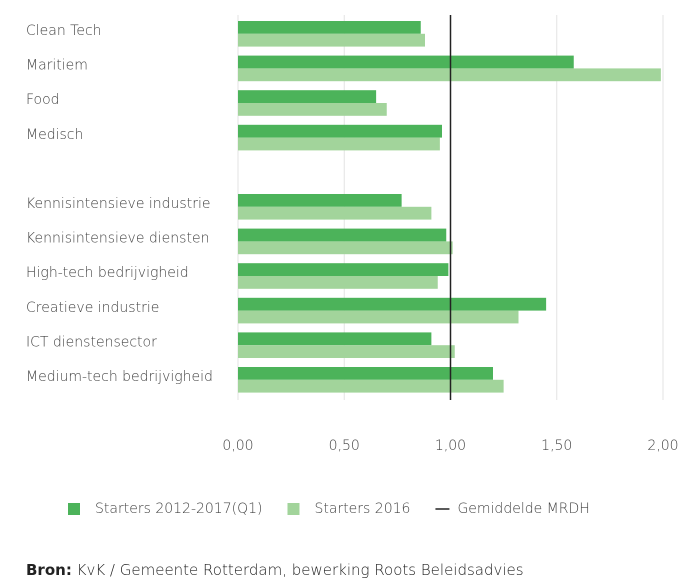 The height and width of the screenshot is (585, 681). Describe the element at coordinates (49, 570) in the screenshot. I see `source-label: Bron:` at that location.